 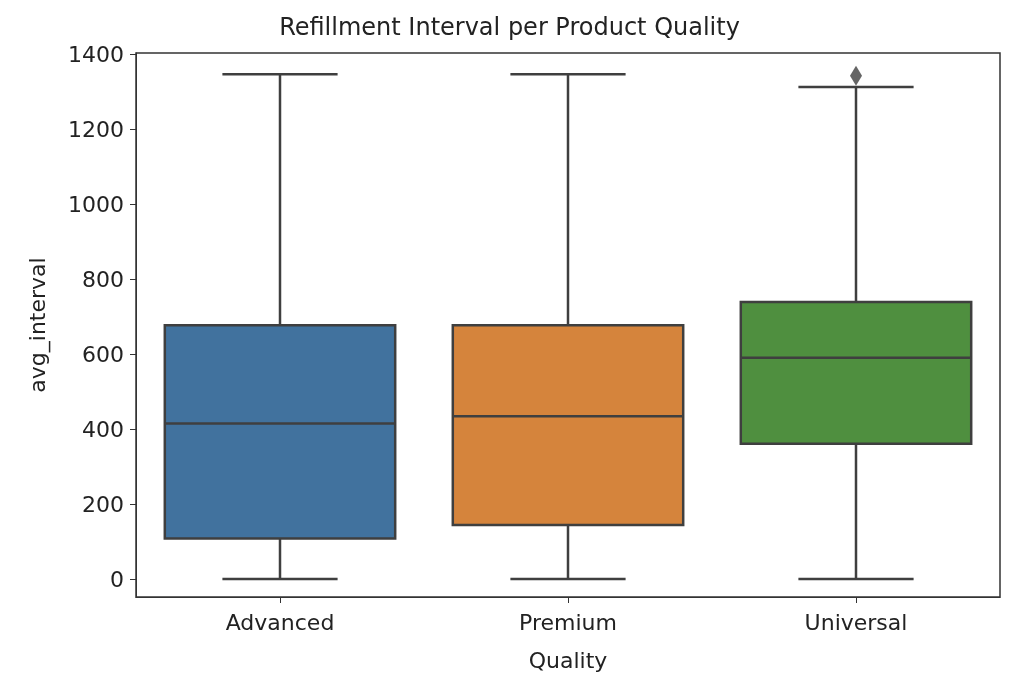 I want to click on x-tick-label: Universal, so click(x=856, y=622).